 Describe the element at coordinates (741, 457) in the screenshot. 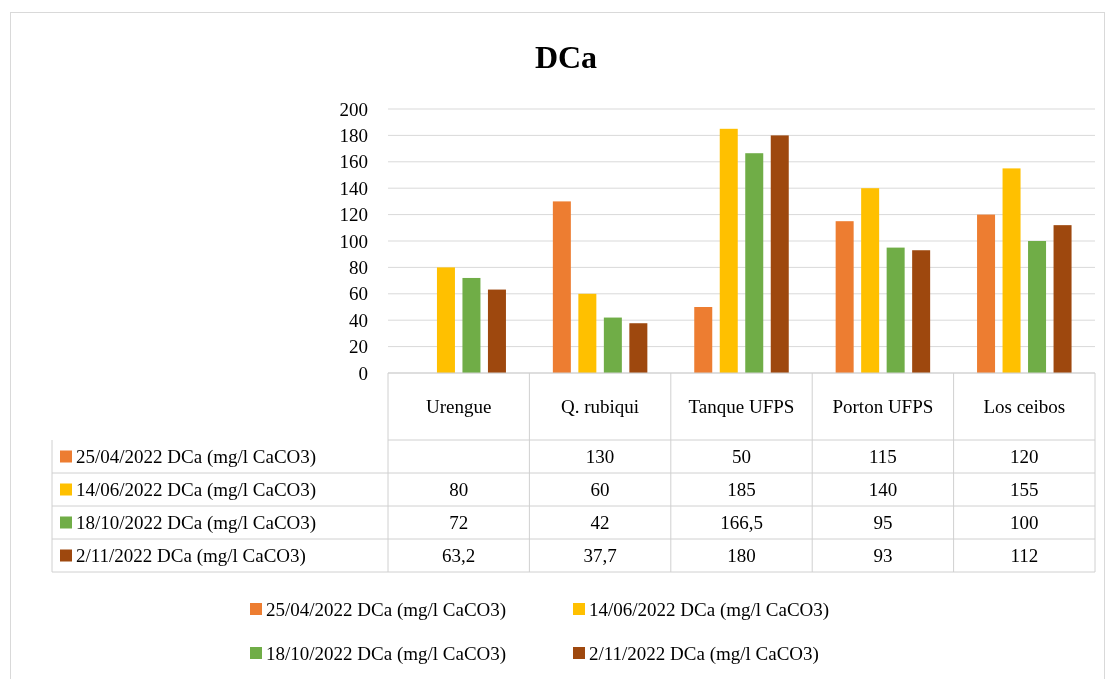

I see `data-label: 50` at that location.